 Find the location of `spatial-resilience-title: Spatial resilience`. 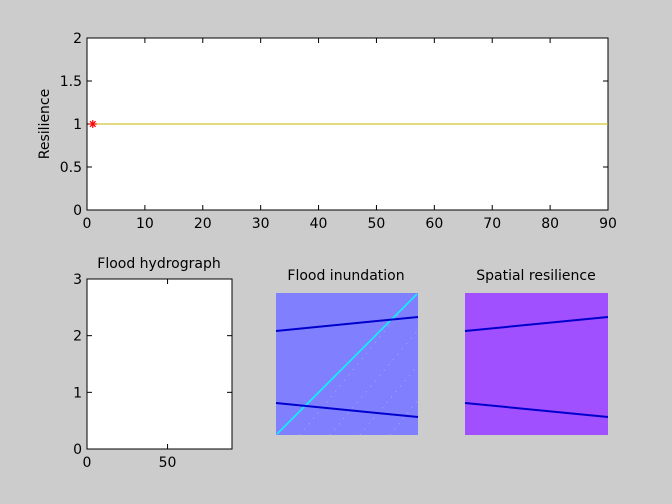

spatial-resilience-title: Spatial resilience is located at coordinates (535, 276).